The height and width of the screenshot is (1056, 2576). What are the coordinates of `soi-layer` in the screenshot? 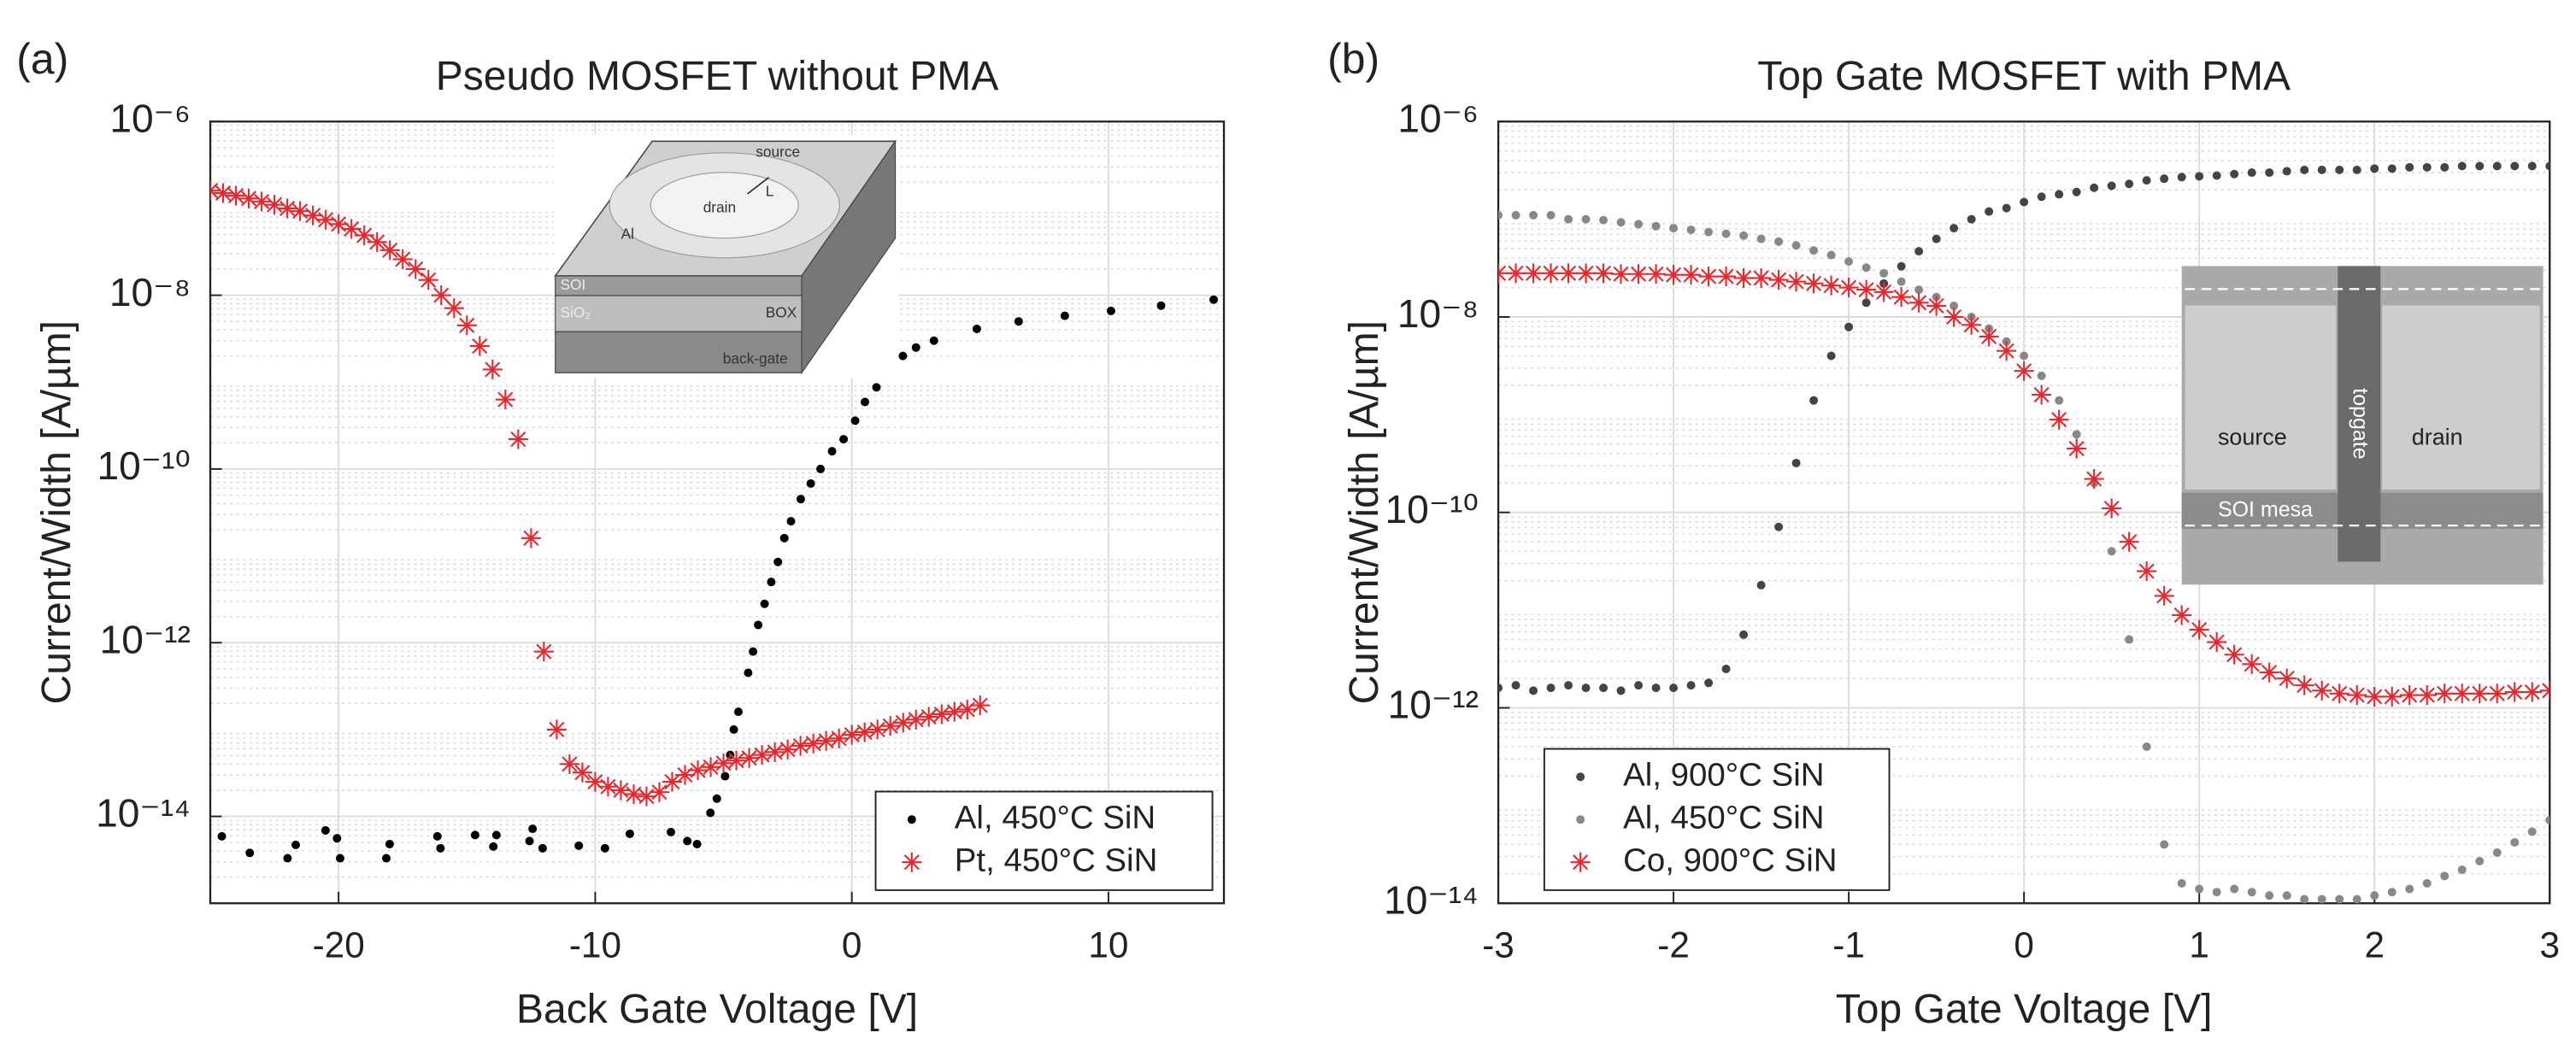 It's located at (679, 285).